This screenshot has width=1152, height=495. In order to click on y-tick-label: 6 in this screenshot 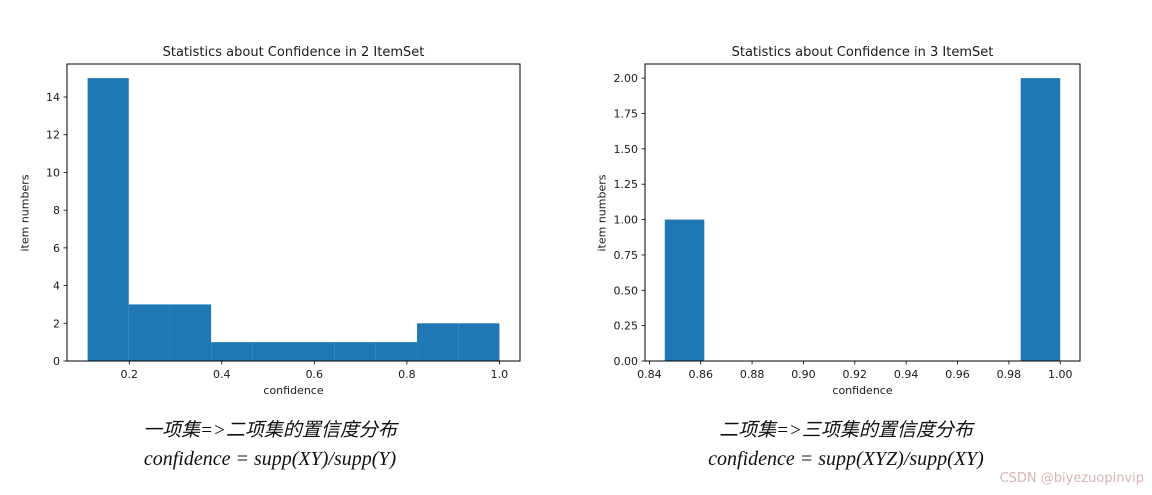, I will do `click(56, 248)`.